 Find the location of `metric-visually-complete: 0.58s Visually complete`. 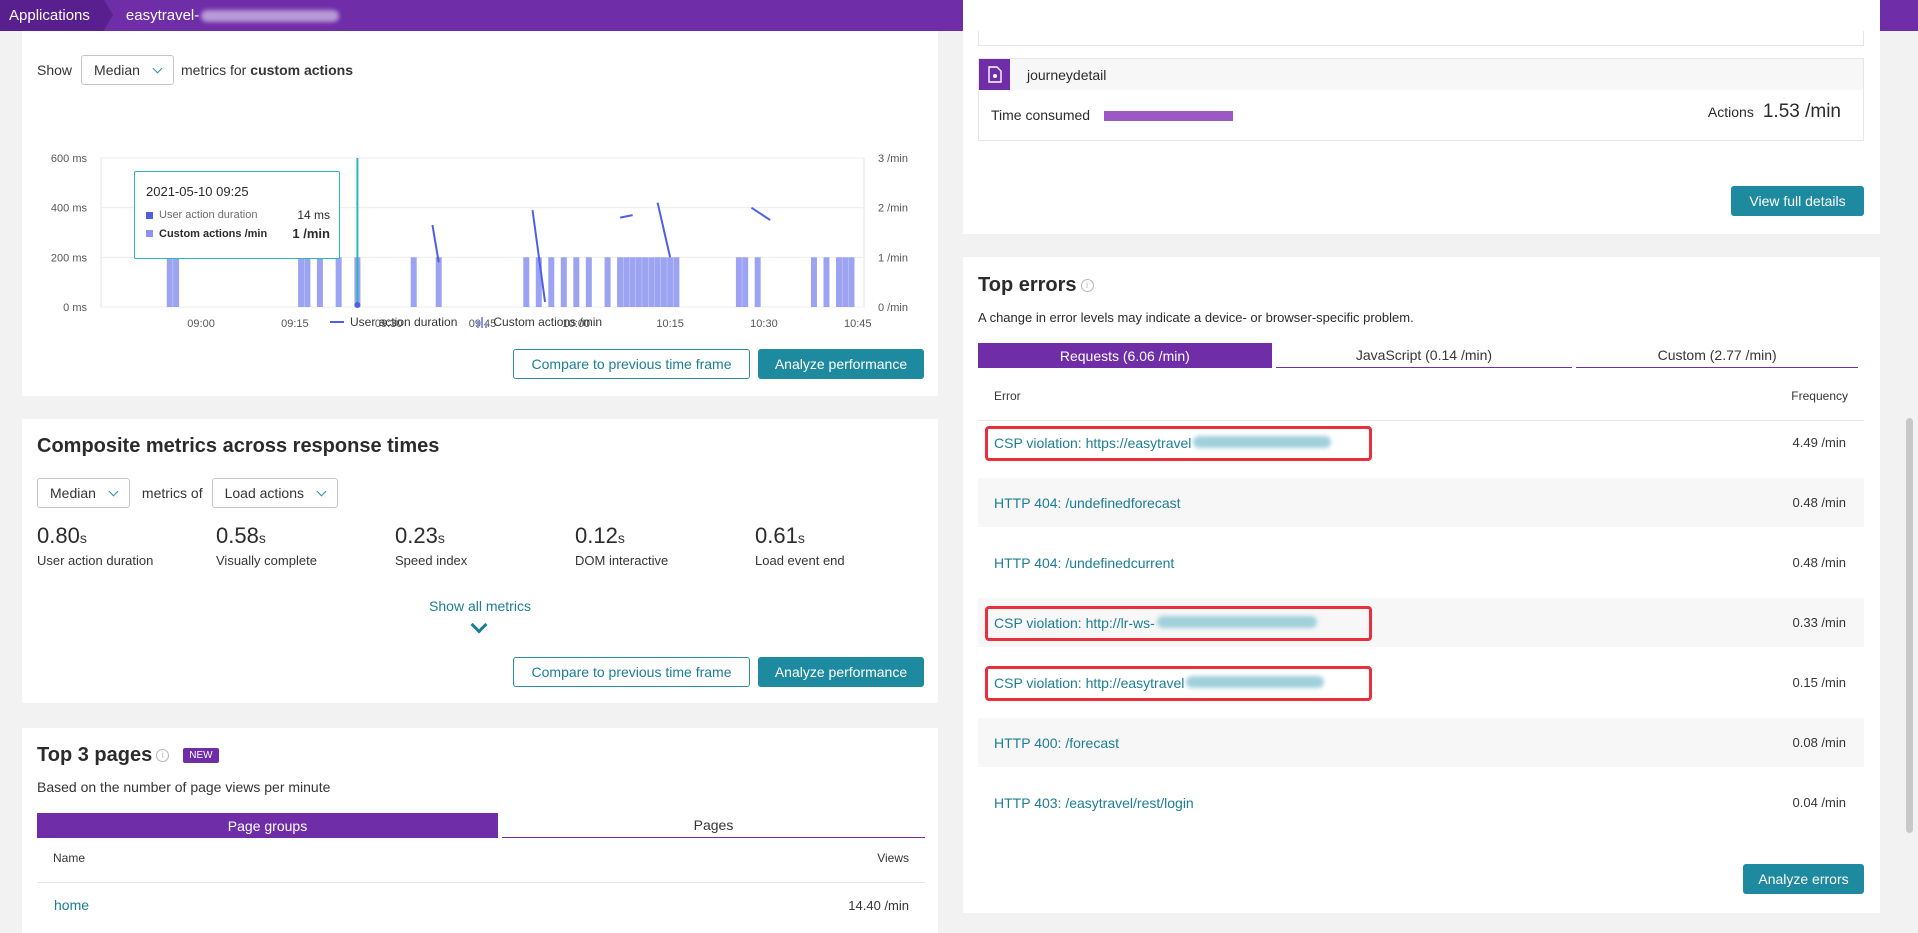

metric-visually-complete: 0.58s Visually complete is located at coordinates (305, 545).